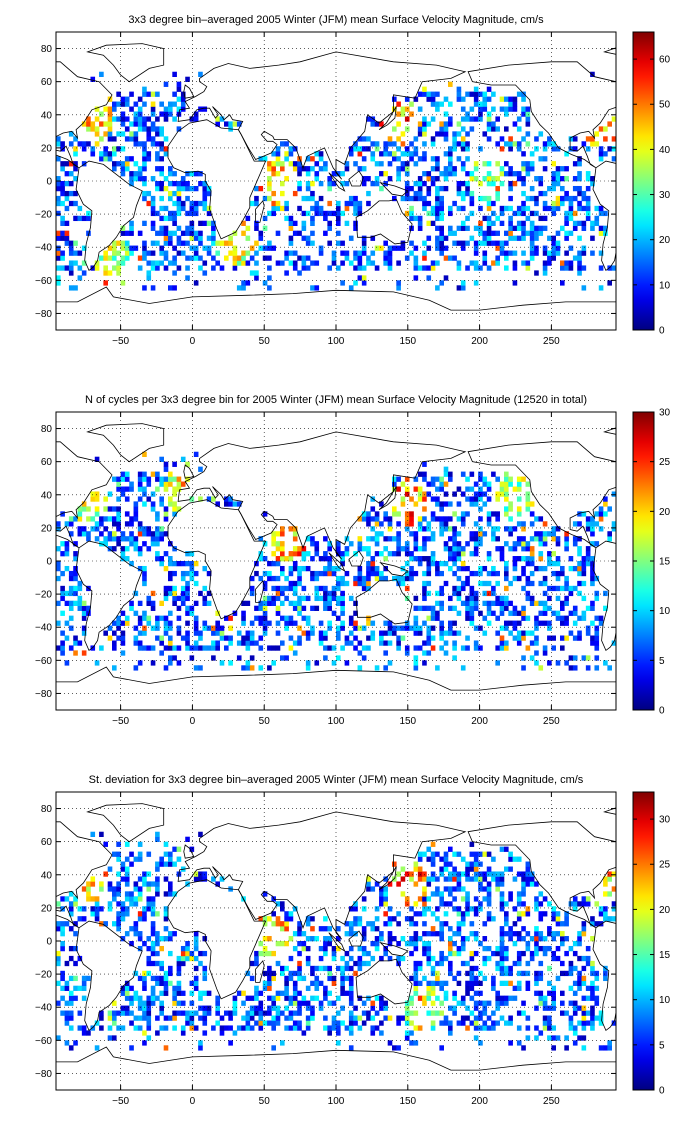  I want to click on coastline-antarctica, so click(336, 1068).